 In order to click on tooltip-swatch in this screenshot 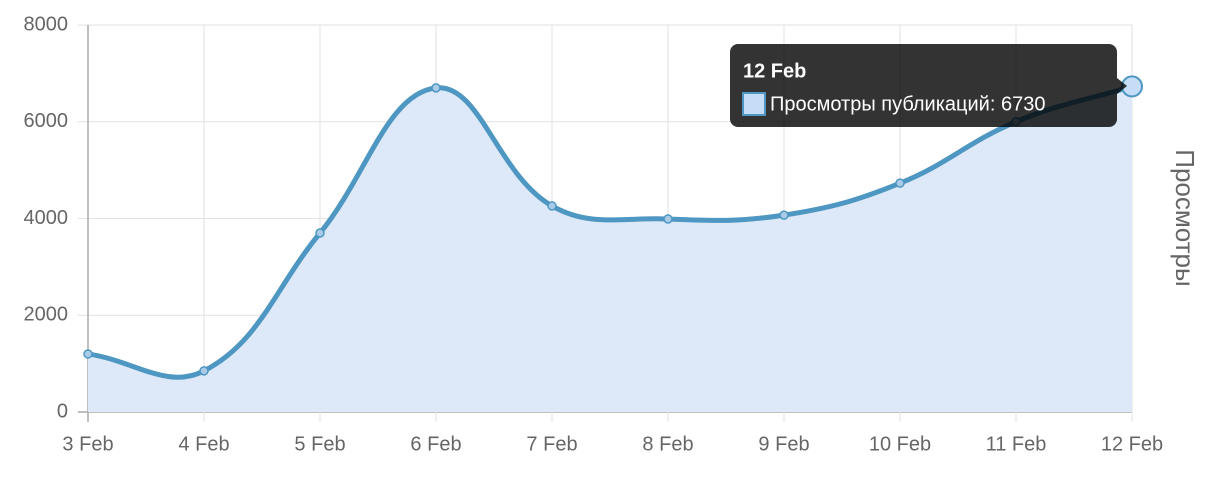, I will do `click(754, 104)`.